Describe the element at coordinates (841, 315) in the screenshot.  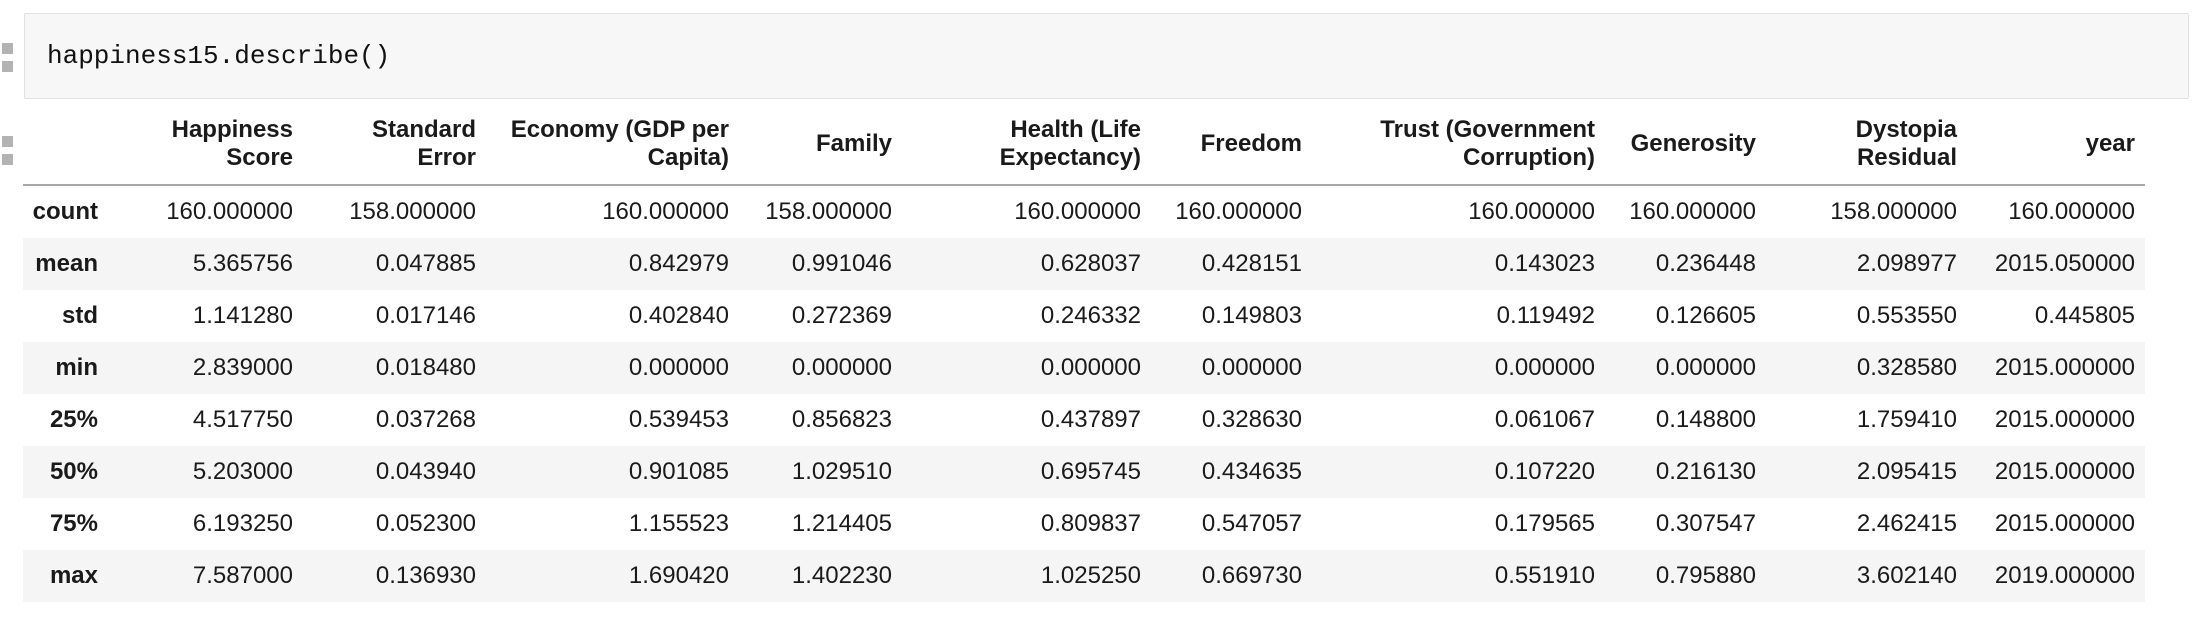
I see `table-cell: 0.272369` at that location.